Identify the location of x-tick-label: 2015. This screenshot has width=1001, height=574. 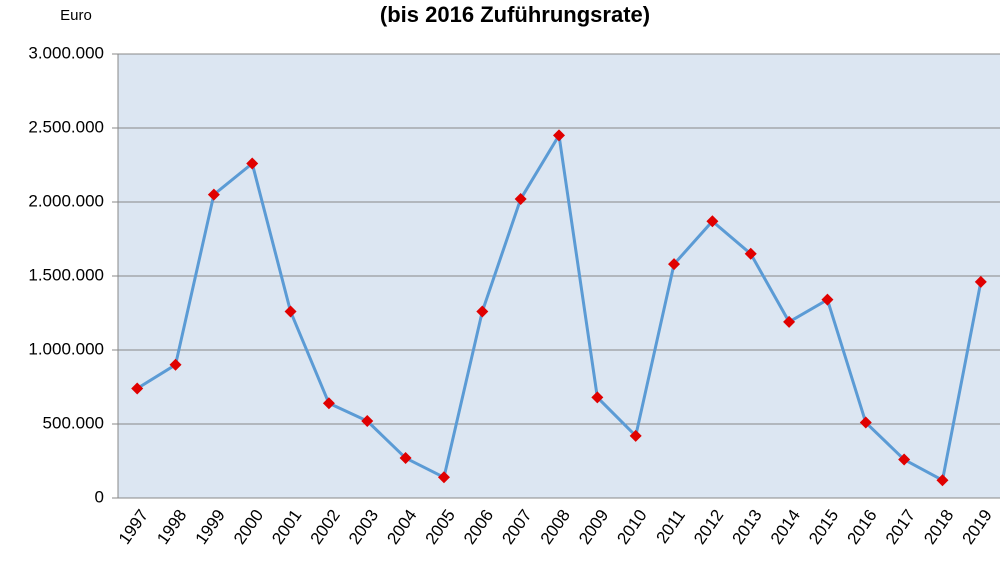
(823, 527).